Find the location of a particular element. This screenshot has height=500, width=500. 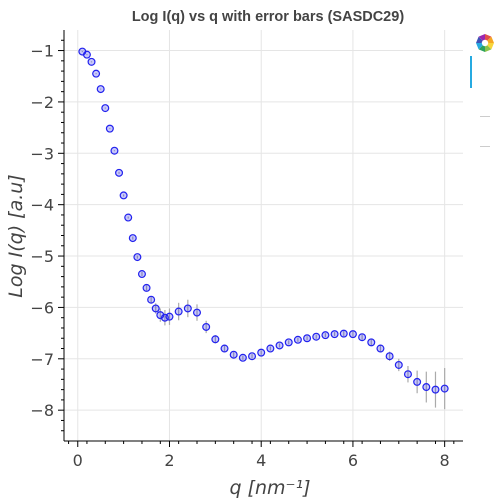

zoom-tool-glyph is located at coordinates (485, 116).